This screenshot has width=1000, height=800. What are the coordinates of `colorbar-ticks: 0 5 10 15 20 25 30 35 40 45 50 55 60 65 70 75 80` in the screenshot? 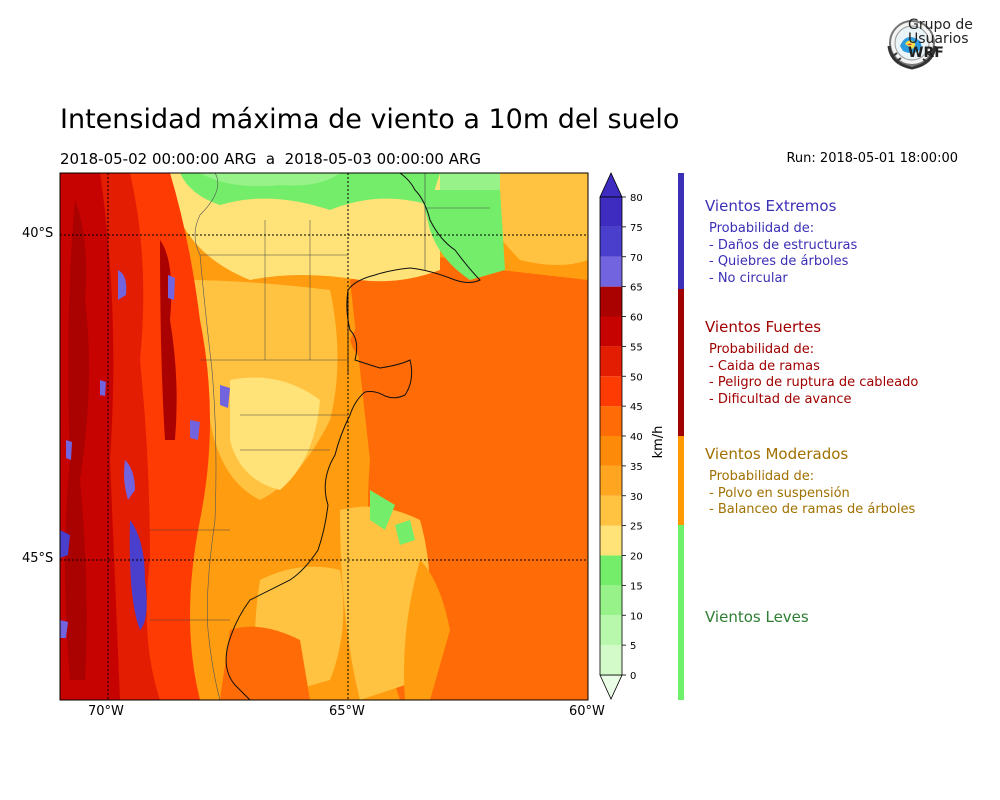 It's located at (632, 437).